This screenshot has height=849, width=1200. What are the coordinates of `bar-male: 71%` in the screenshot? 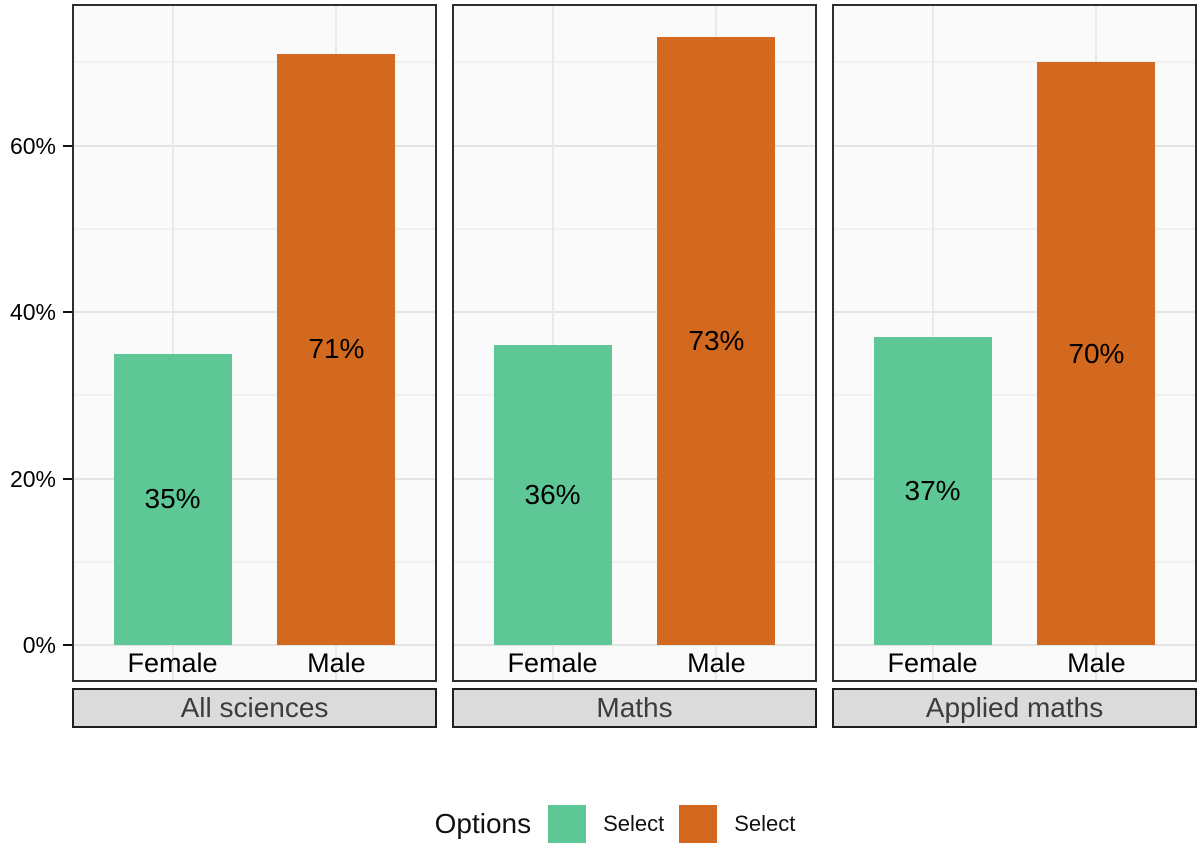 It's located at (336, 349).